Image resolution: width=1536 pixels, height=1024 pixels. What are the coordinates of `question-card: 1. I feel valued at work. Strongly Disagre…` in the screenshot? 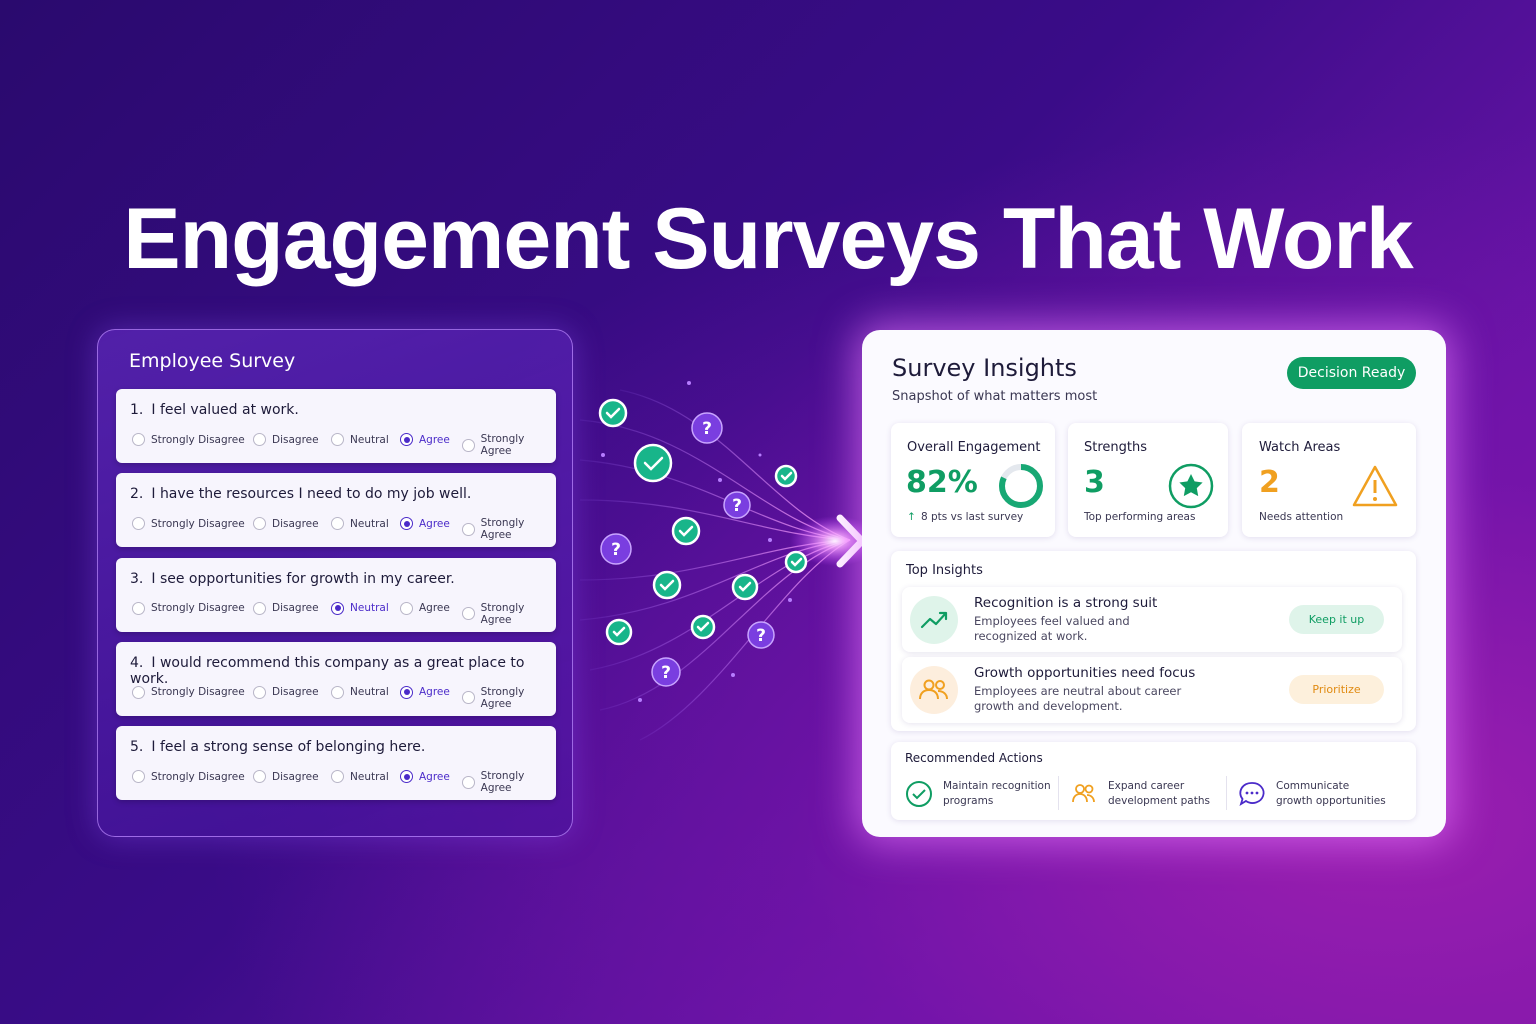 It's located at (336, 426).